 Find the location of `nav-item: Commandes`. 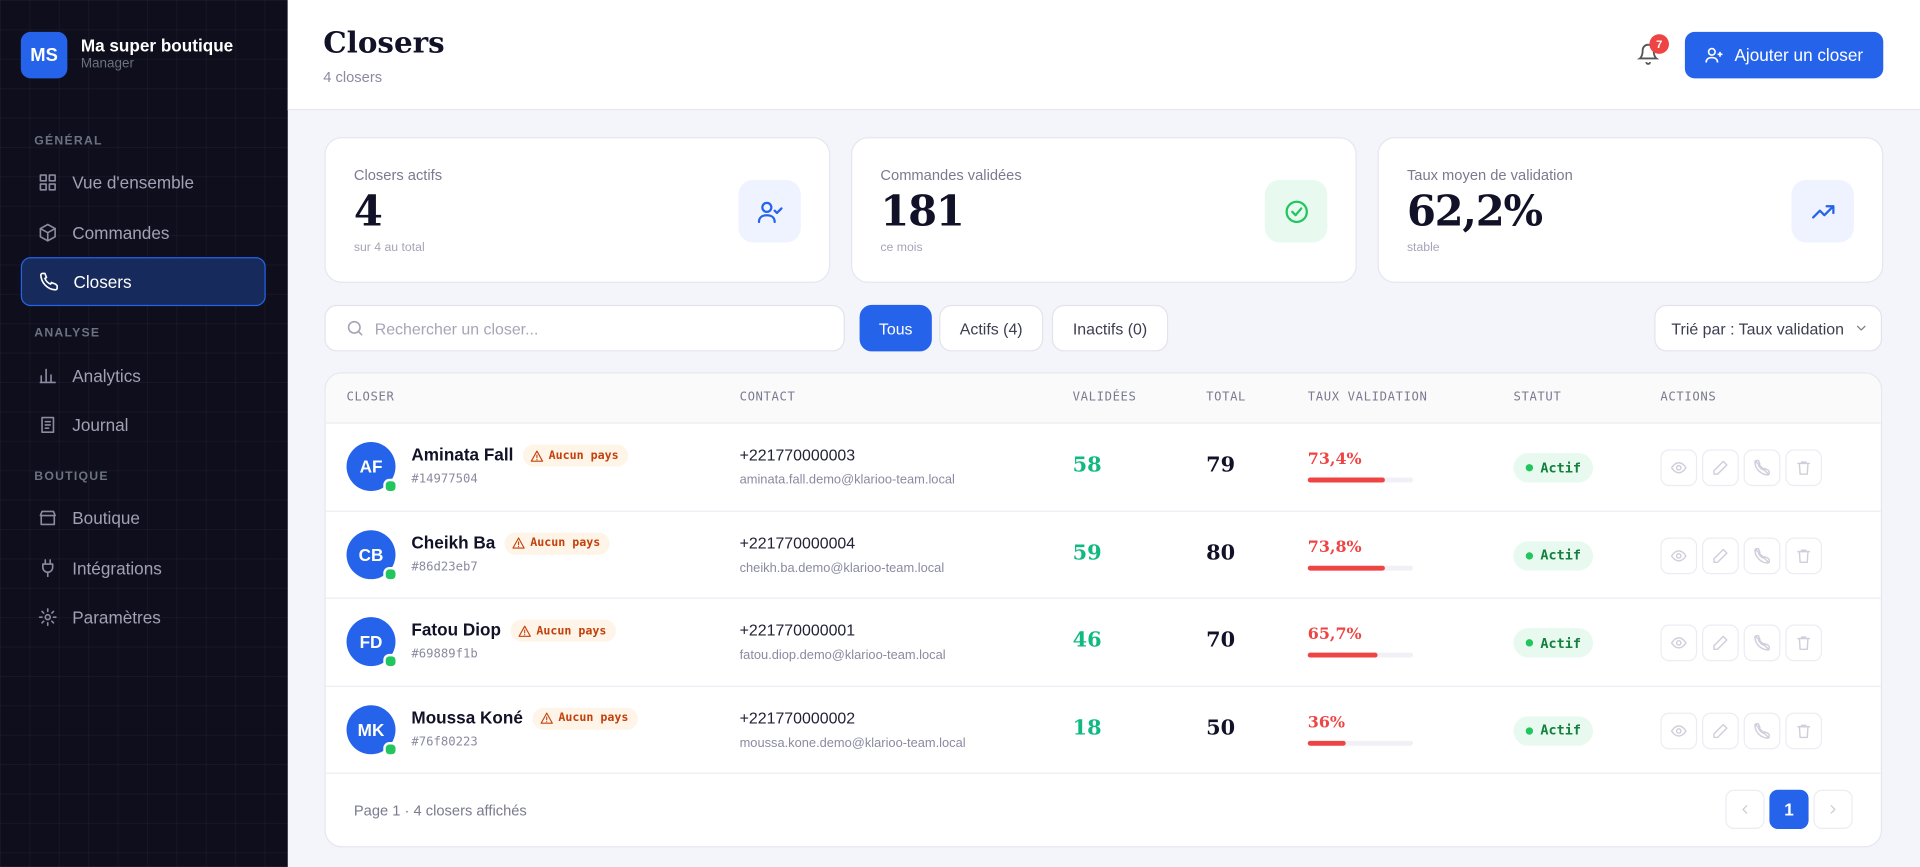

nav-item: Commandes is located at coordinates (143, 232).